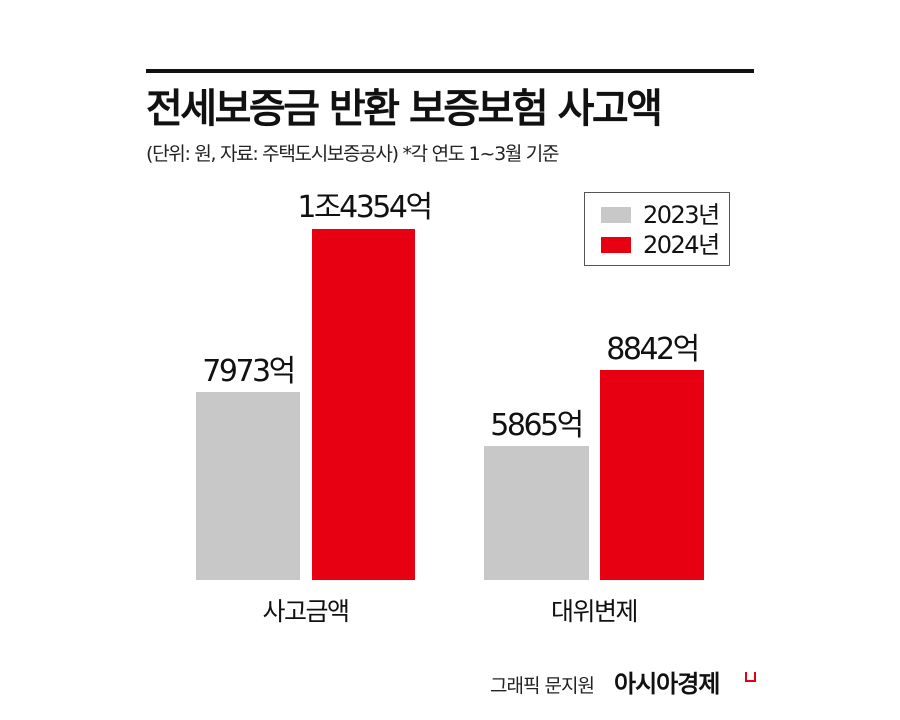 This screenshot has width=900, height=720. Describe the element at coordinates (681, 215) in the screenshot. I see `legend-label-2023: 2023년` at that location.